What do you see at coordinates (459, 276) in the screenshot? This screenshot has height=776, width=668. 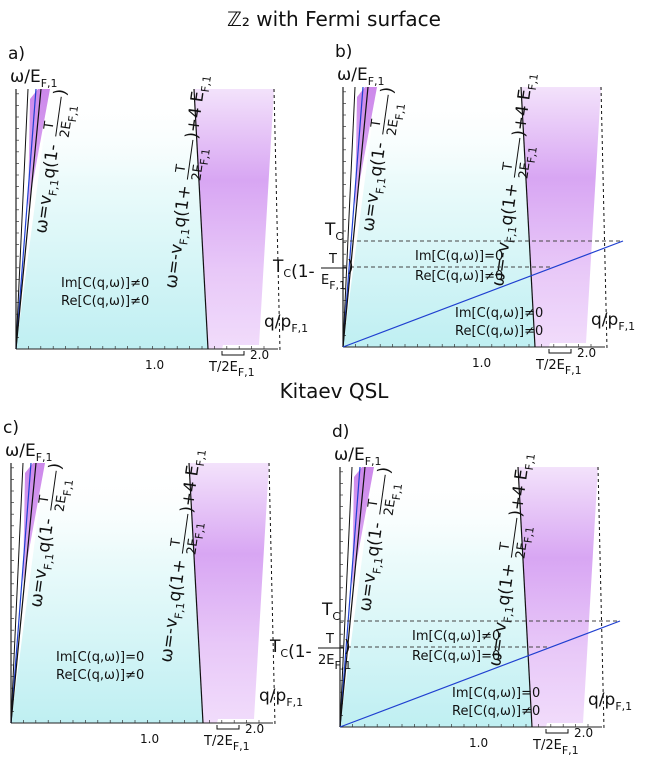 I see `upper-re-label: Re[C(q,ω)]≠0` at bounding box center [459, 276].